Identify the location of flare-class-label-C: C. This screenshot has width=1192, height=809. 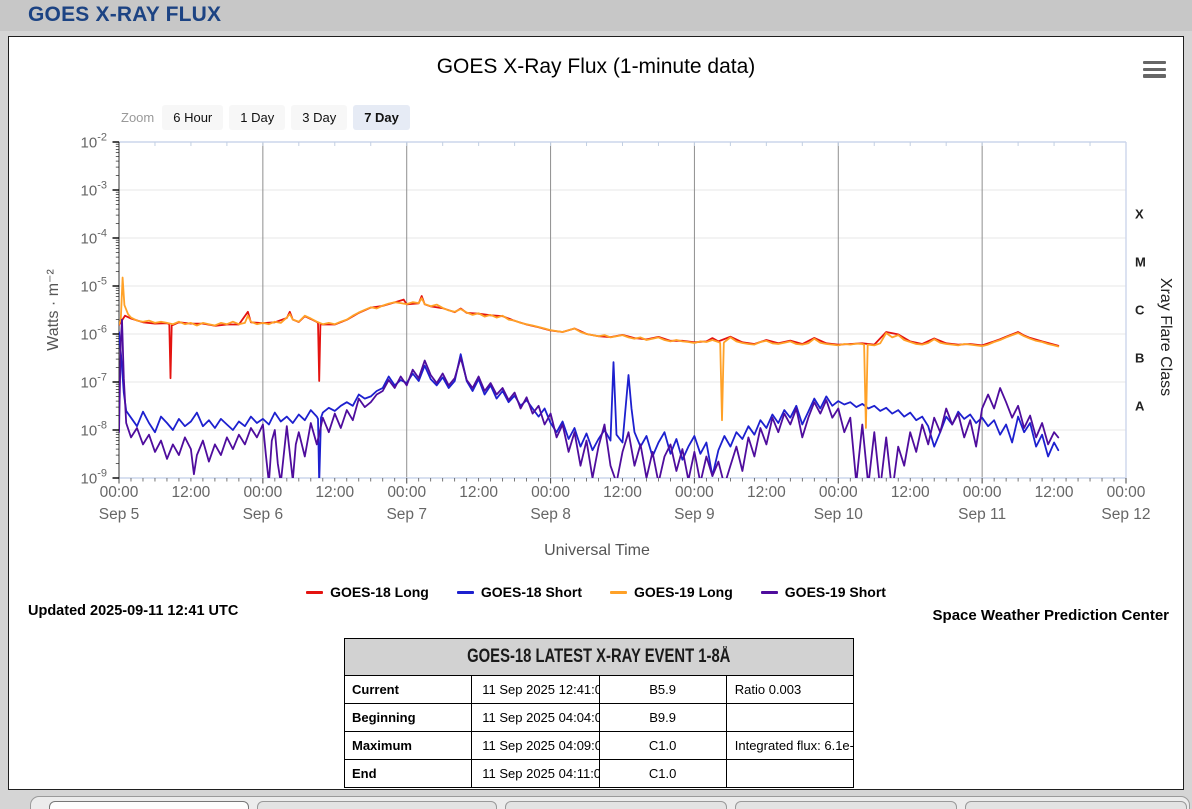
(1140, 310).